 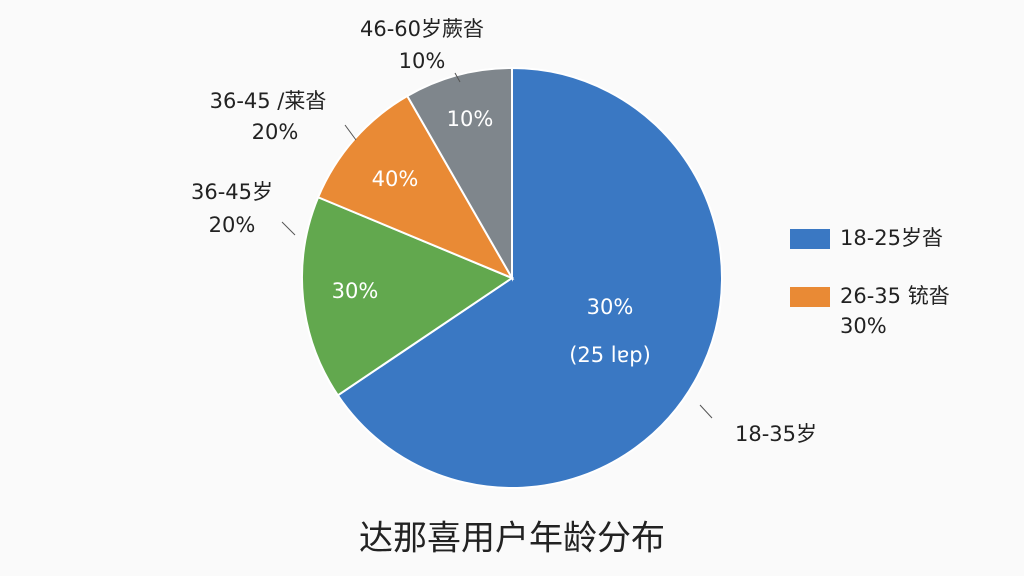 I want to click on outer-label: 10%, so click(x=422, y=61).